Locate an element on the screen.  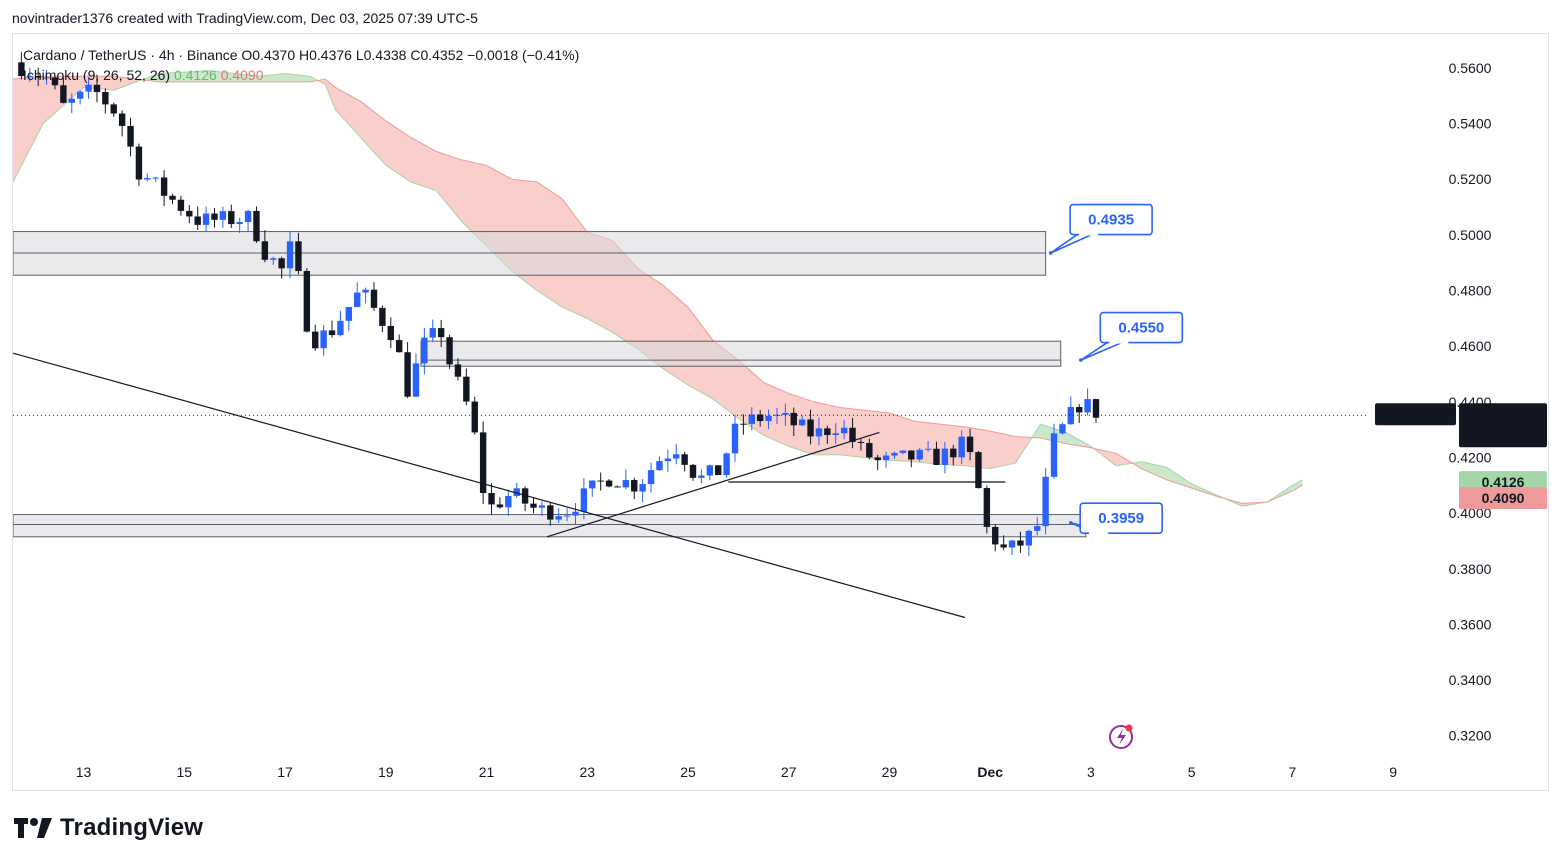
tradingview-logo-icon is located at coordinates (33, 828).